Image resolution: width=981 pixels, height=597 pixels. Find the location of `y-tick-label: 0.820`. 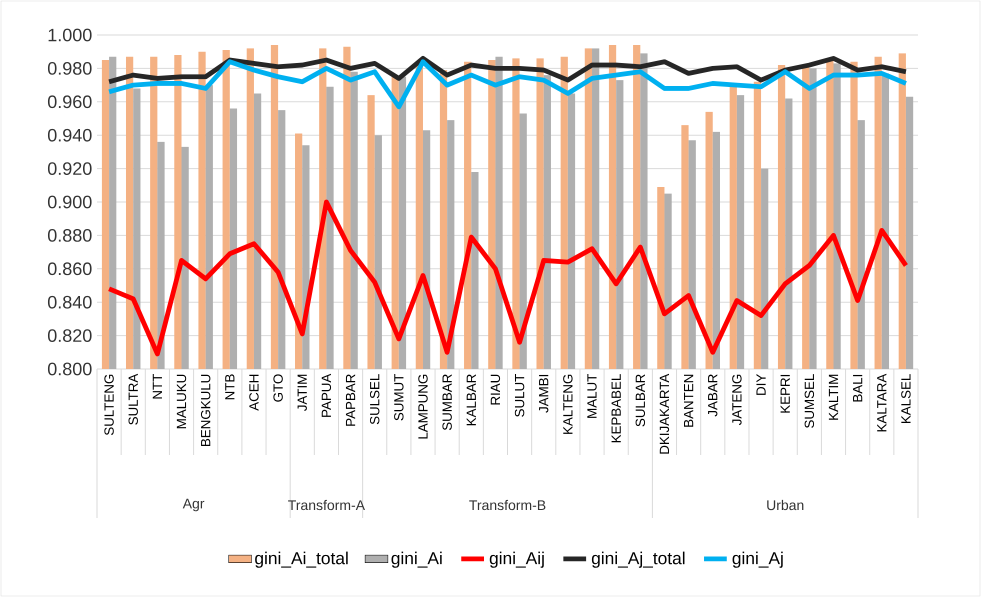

y-tick-label: 0.820 is located at coordinates (70, 335).